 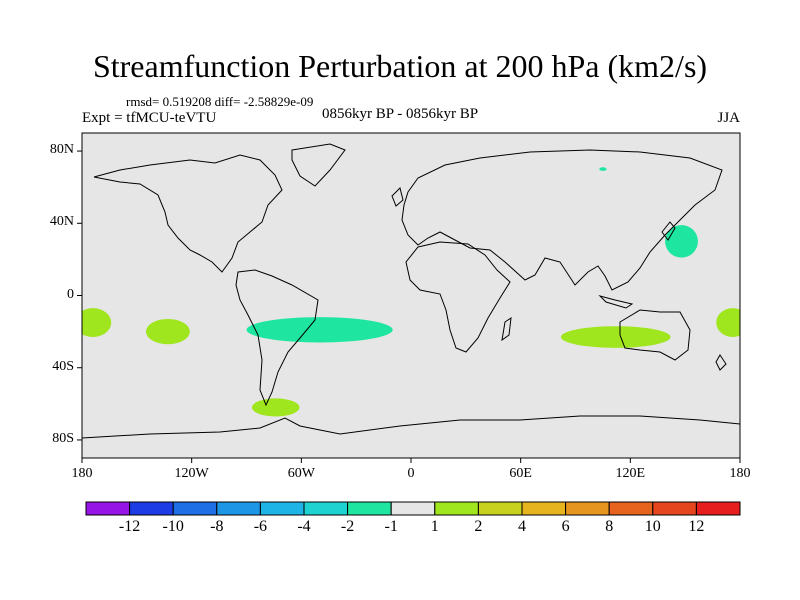 I want to click on coast-antarctica, so click(x=411, y=427).